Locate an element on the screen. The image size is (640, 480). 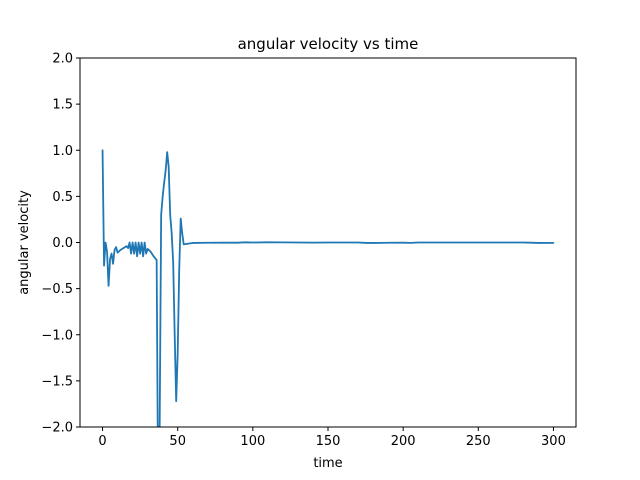
y-tick-label: 2.0 is located at coordinates (62, 59).